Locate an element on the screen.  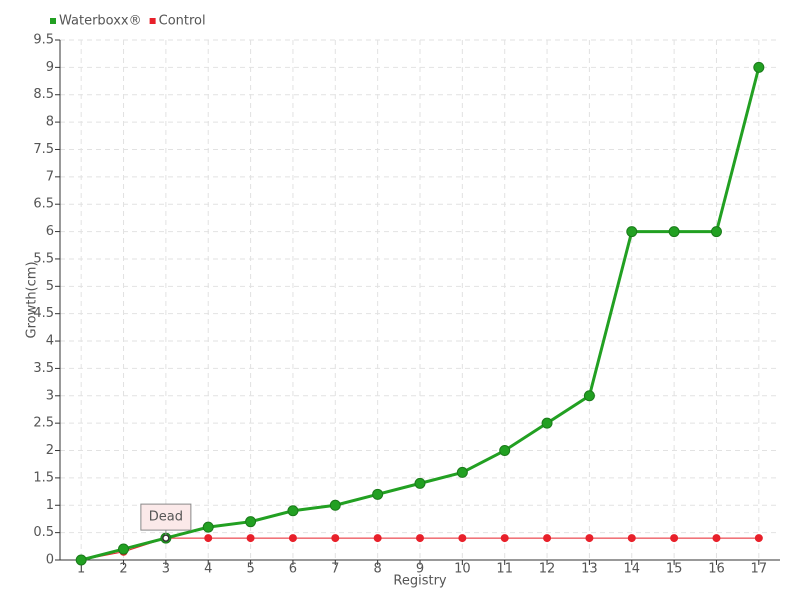
annotation-box is located at coordinates (166, 517).